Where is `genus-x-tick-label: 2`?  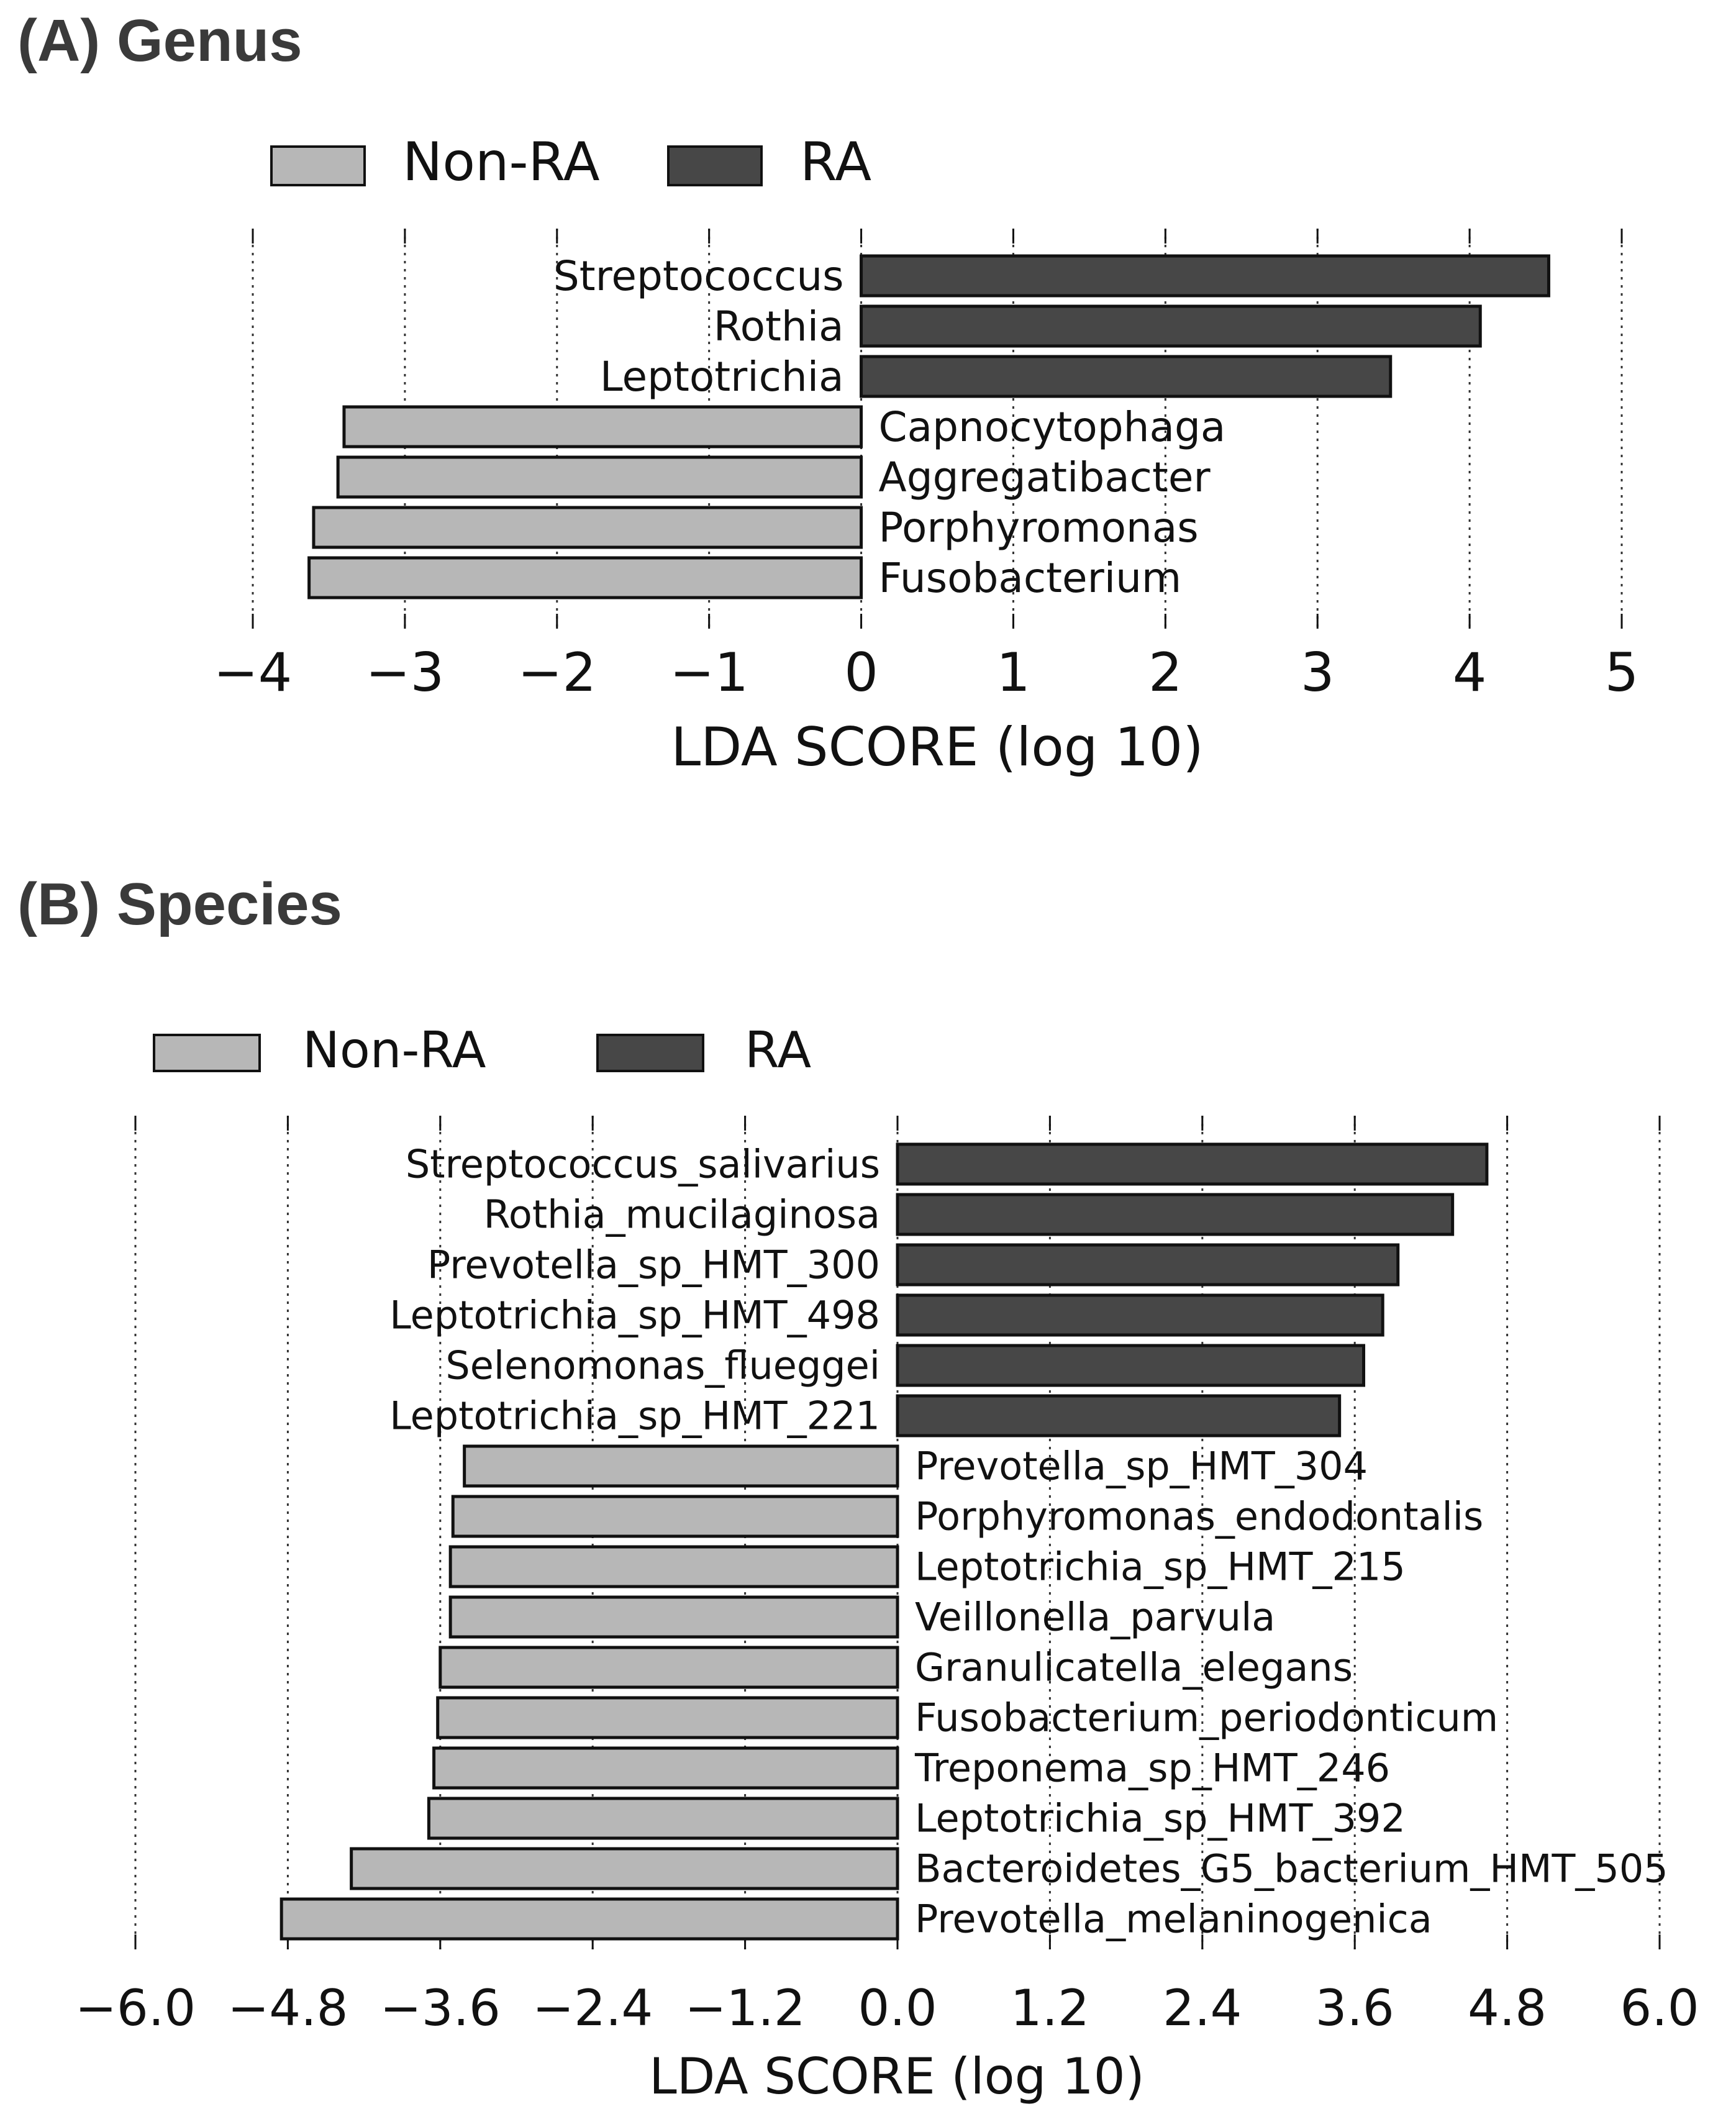
genus-x-tick-label: 2 is located at coordinates (1165, 673).